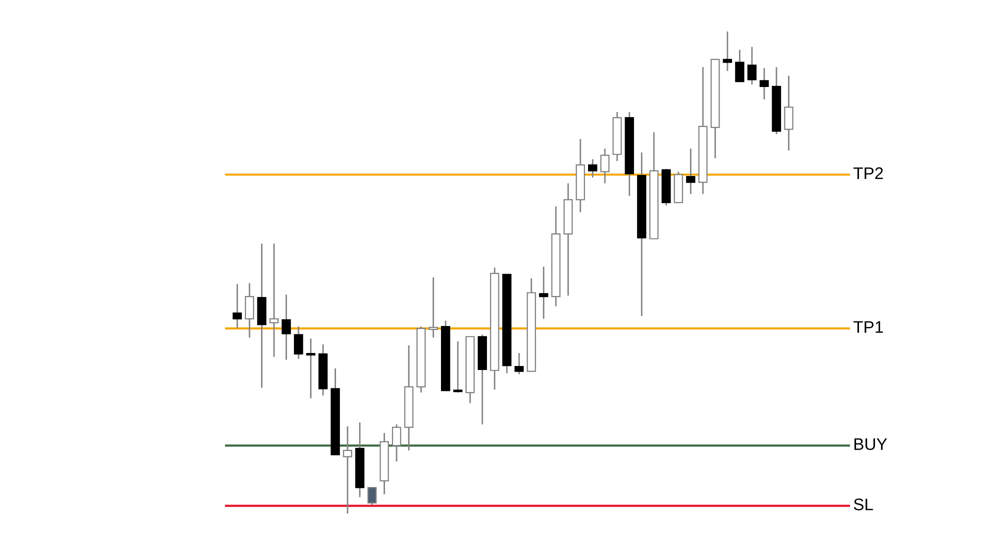  What do you see at coordinates (868, 327) in the screenshot?
I see `ref-line-label: TP1` at bounding box center [868, 327].